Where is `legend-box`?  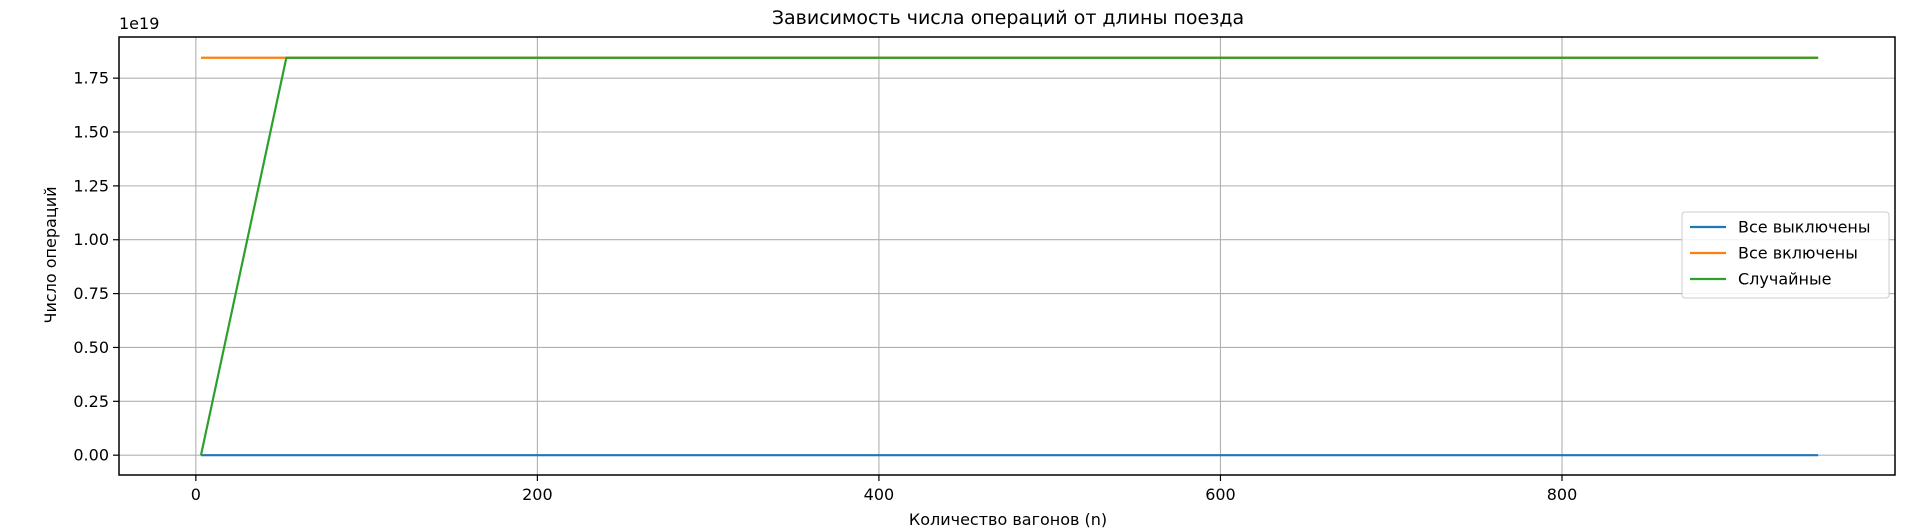 legend-box is located at coordinates (1785, 255).